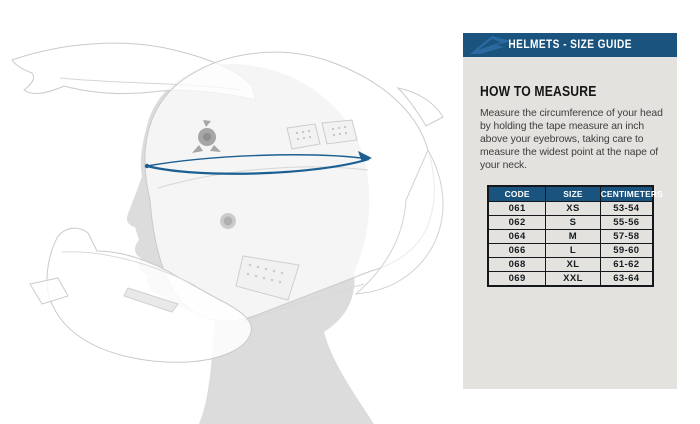 This screenshot has height=424, width=700. Describe the element at coordinates (517, 250) in the screenshot. I see `code-cell: 066` at that location.